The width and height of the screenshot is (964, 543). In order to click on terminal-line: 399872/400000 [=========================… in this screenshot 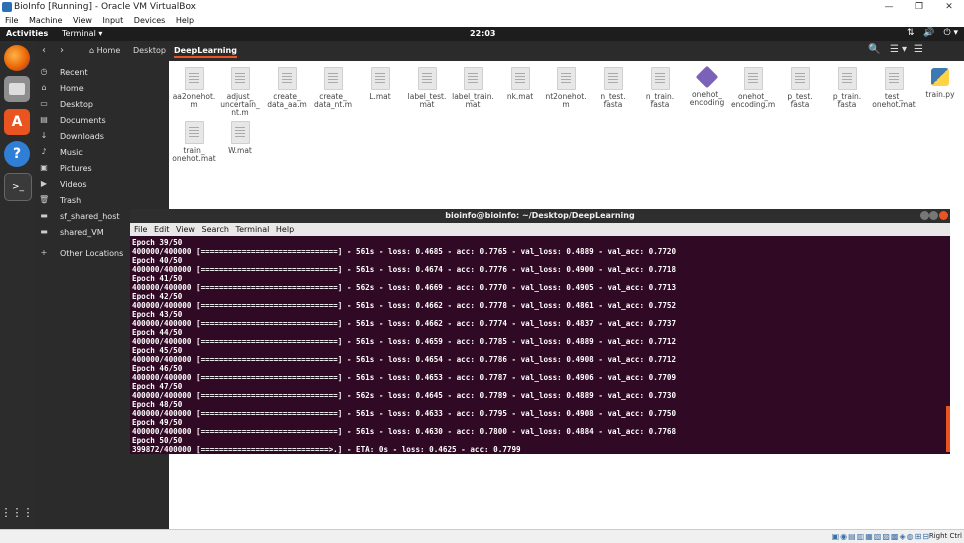, I will do `click(326, 449)`.